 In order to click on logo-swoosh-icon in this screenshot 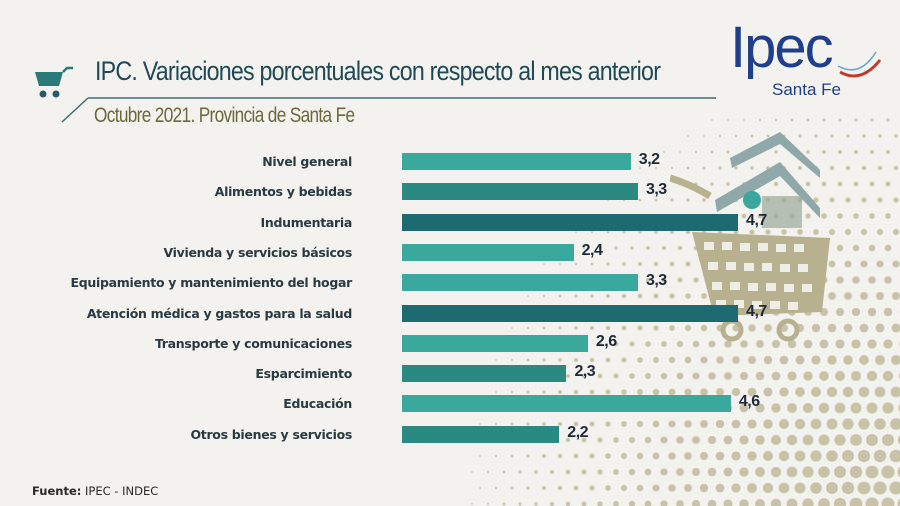, I will do `click(859, 64)`.